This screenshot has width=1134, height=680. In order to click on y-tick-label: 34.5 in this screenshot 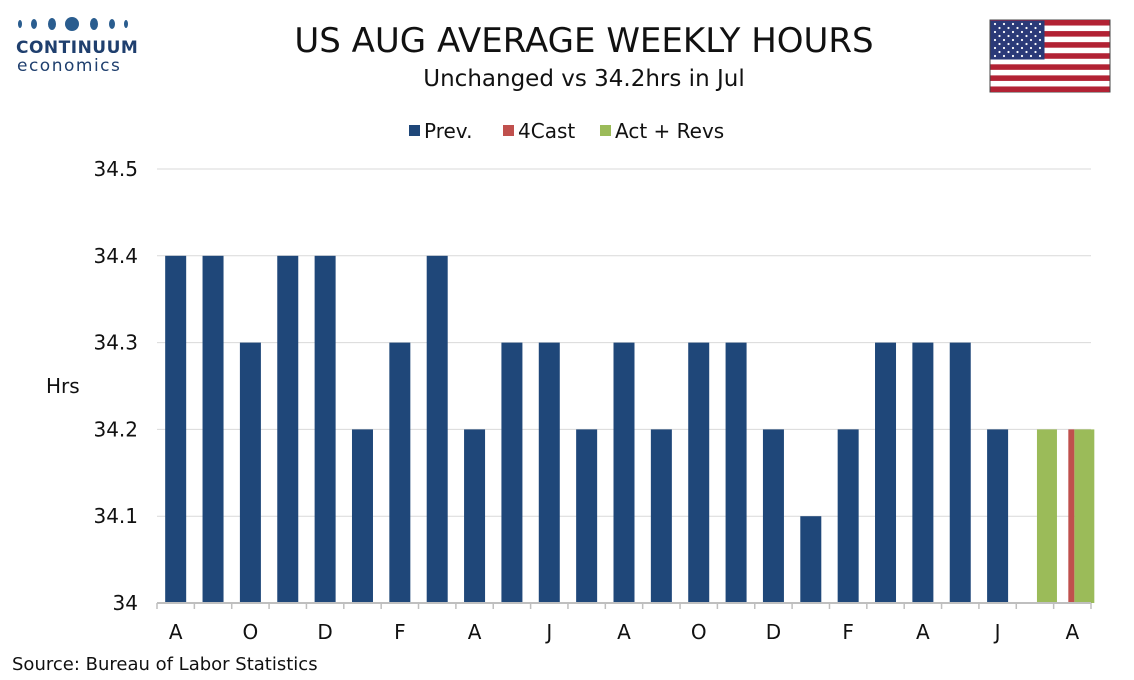, I will do `click(115, 169)`.